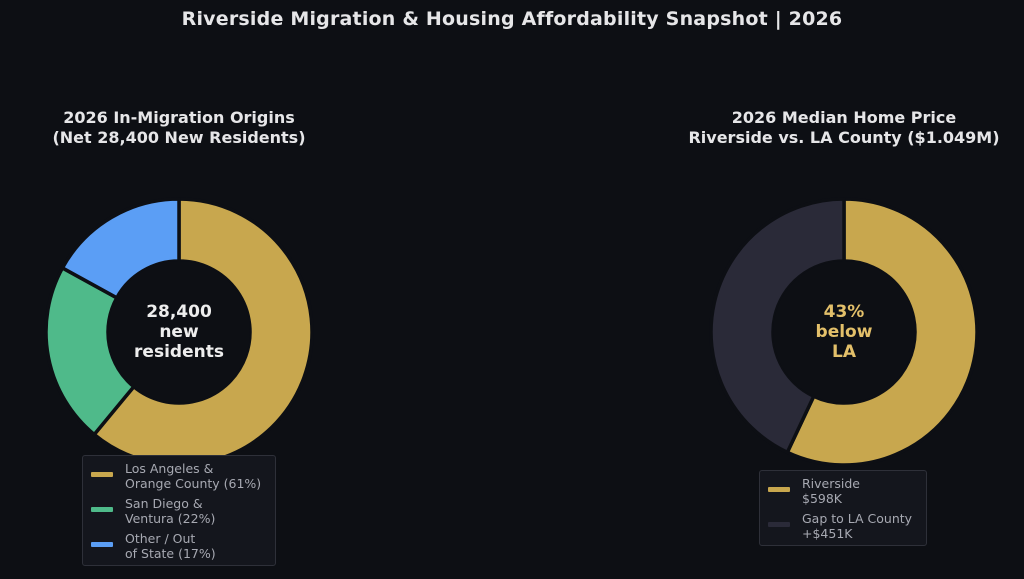  What do you see at coordinates (193, 476) in the screenshot?
I see `legend-label-la-orange: Los Angeles & Orange County (61%)` at bounding box center [193, 476].